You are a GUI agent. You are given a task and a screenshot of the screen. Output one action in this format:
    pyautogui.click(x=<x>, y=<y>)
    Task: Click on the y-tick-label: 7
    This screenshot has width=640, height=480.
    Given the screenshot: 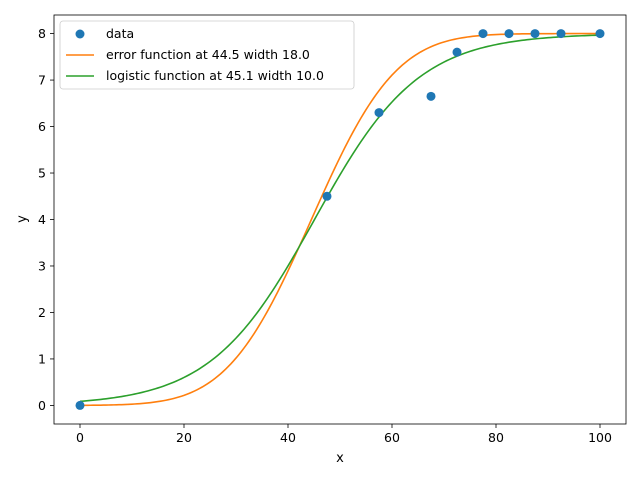 What is the action you would take?
    pyautogui.click(x=42, y=80)
    